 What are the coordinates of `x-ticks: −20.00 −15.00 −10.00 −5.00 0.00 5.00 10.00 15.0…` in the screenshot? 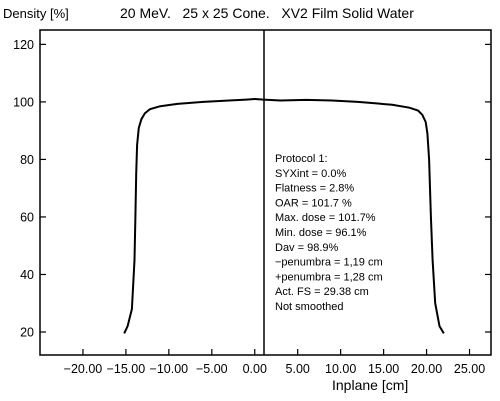 It's located at (274, 362).